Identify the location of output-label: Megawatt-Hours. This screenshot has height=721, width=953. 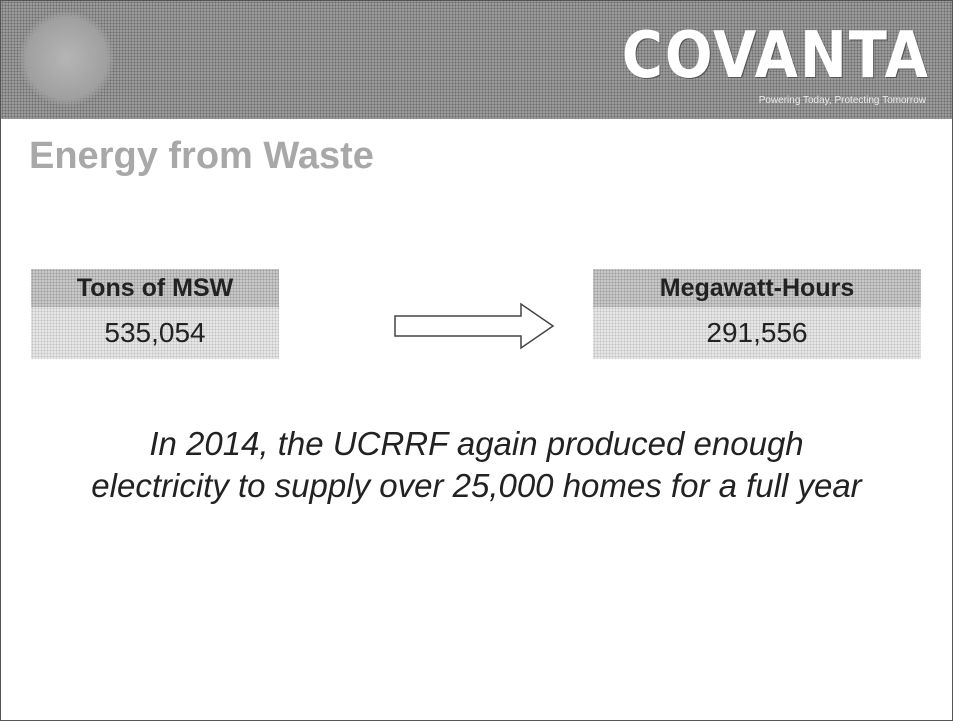
(757, 288).